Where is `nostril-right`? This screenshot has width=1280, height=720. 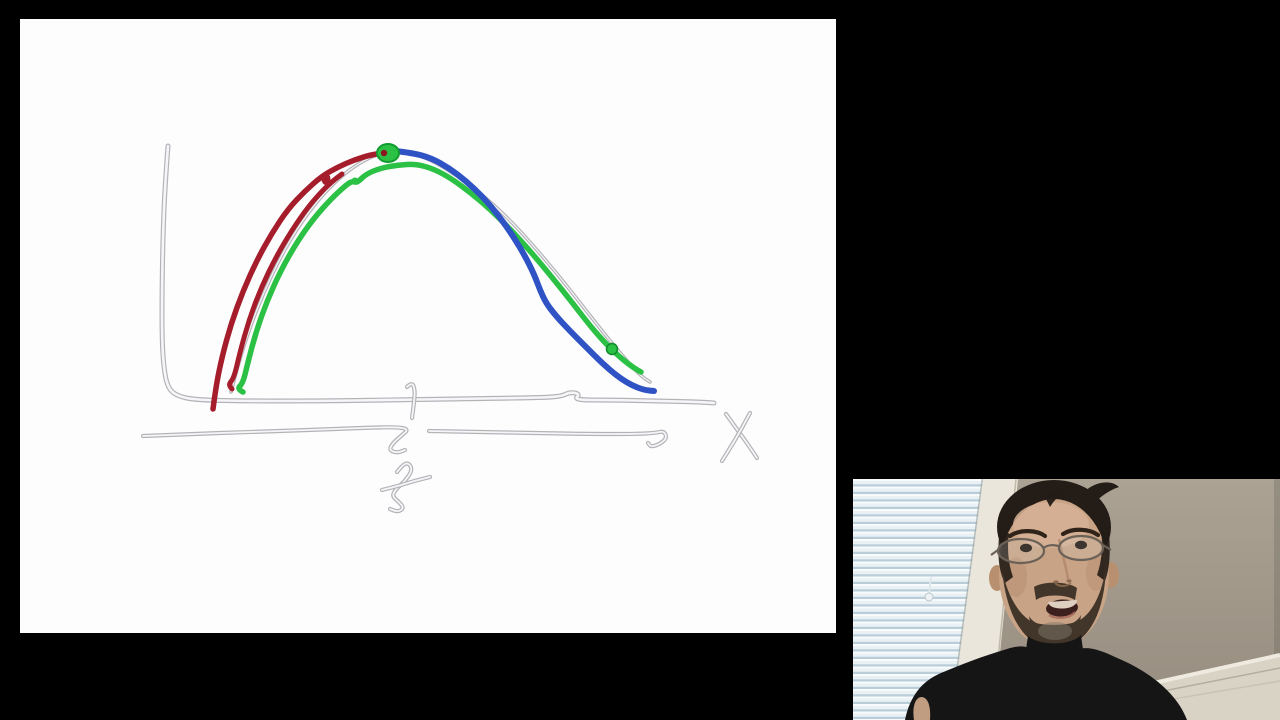
nostril-right is located at coordinates (1069, 581).